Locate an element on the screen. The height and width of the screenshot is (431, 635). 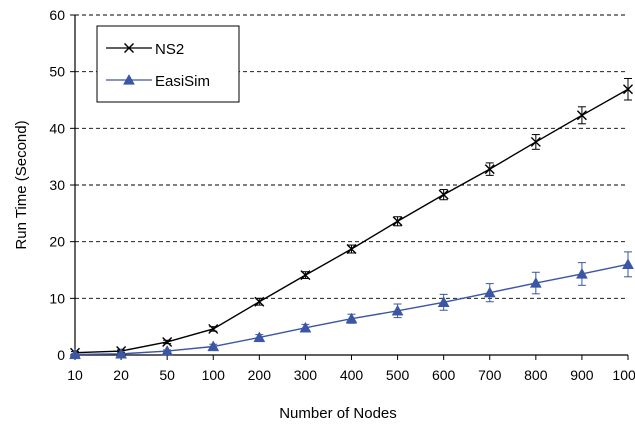
x-tick-label: 1000 is located at coordinates (623, 375).